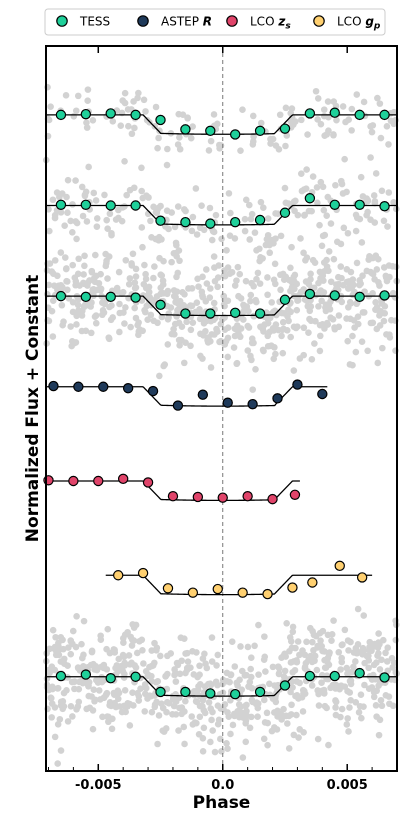  Describe the element at coordinates (98, 785) in the screenshot. I see `x-tick-label: -0.005` at that location.